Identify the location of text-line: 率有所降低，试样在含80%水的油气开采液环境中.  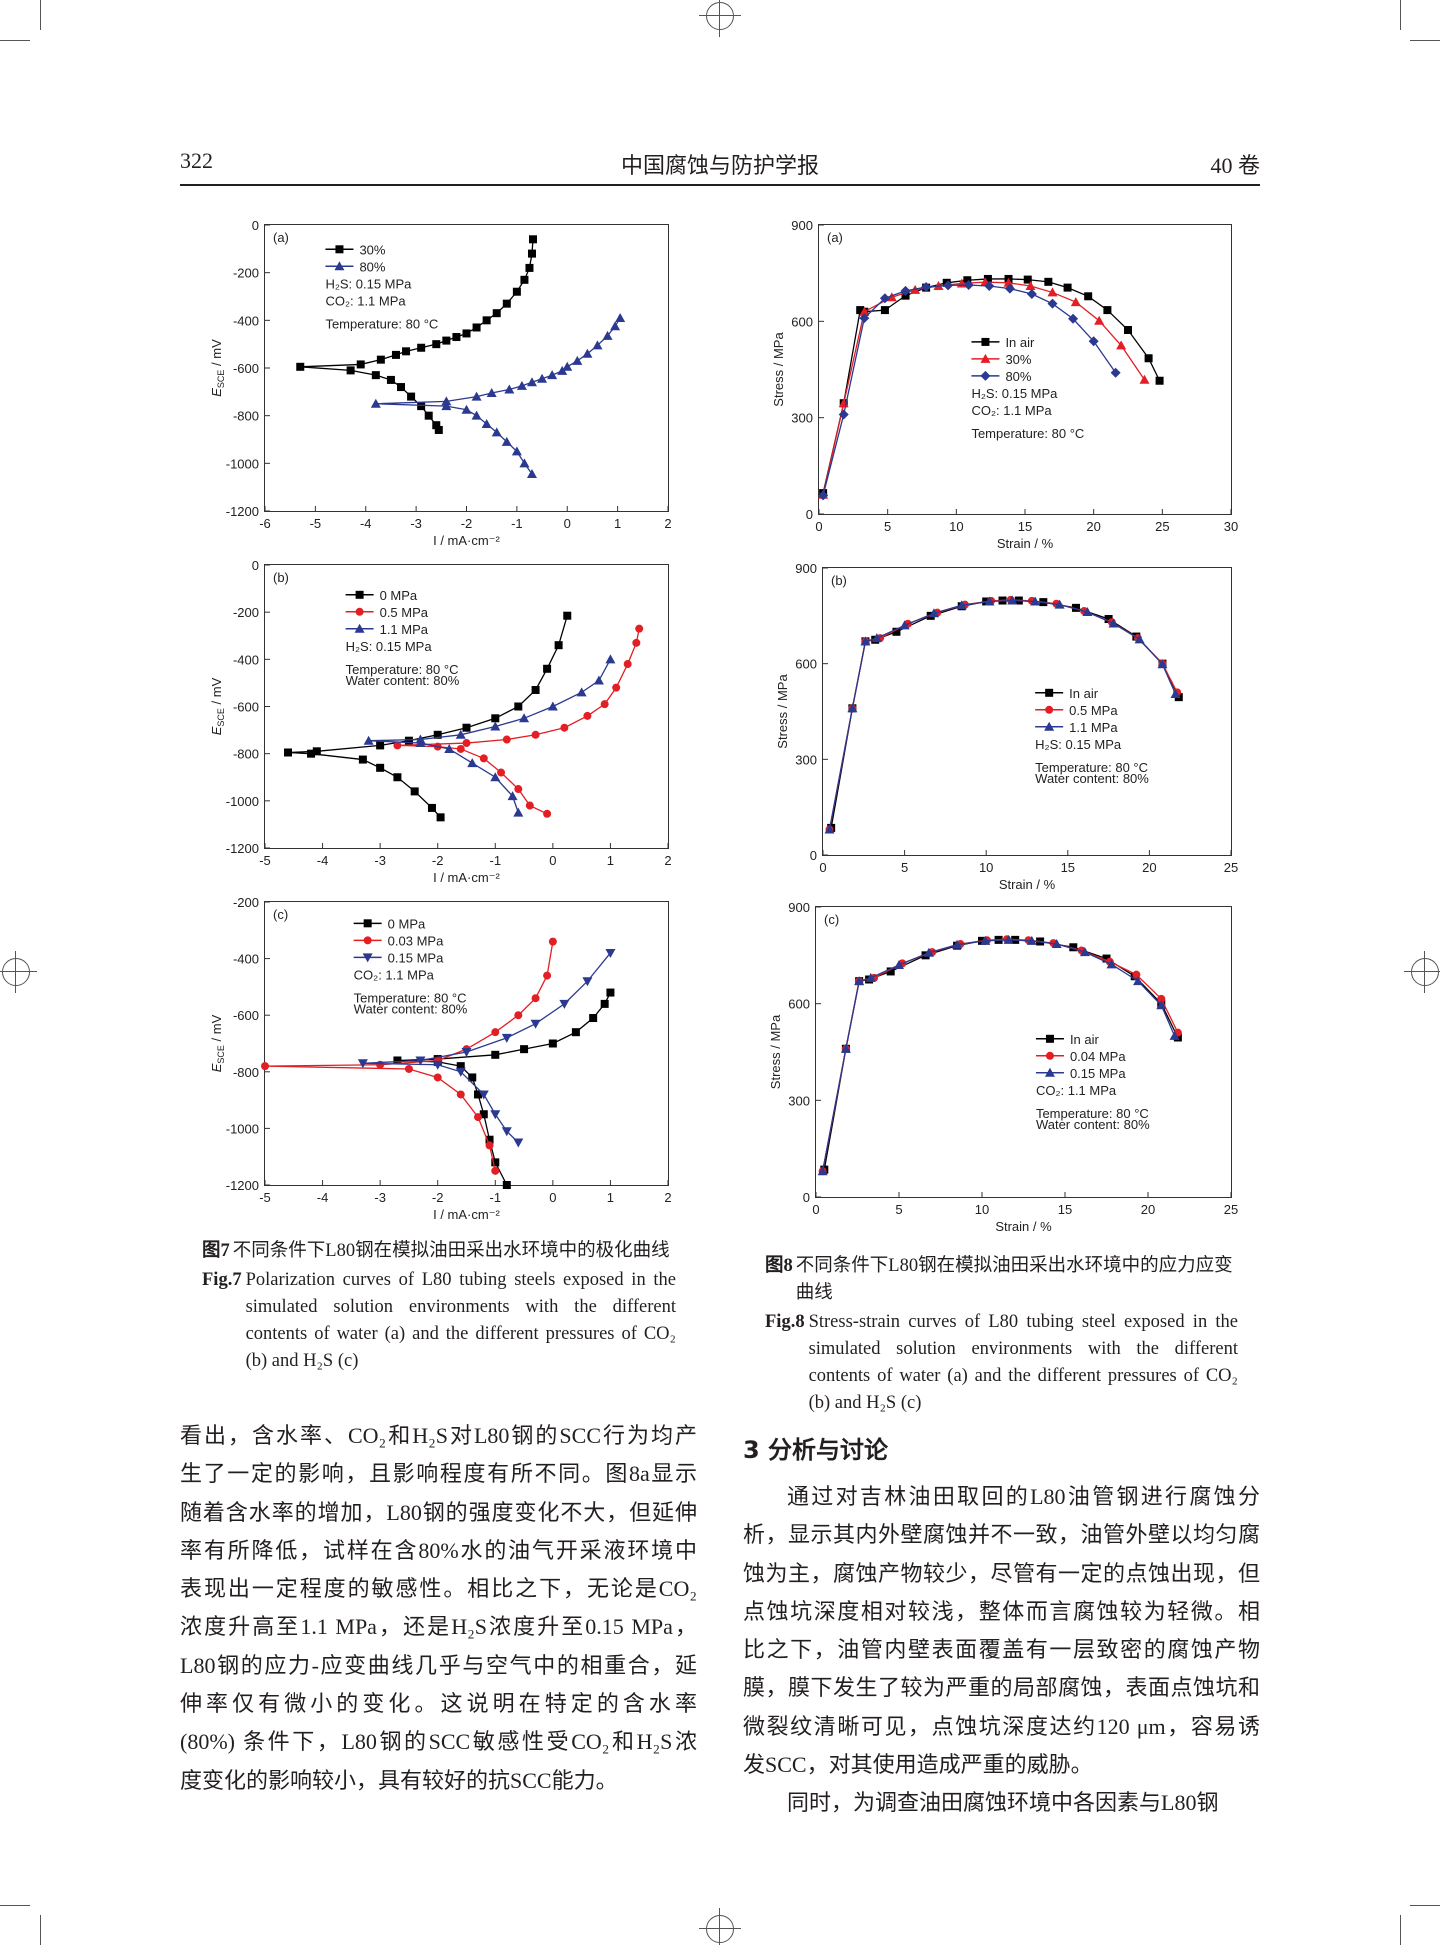
(438, 1550).